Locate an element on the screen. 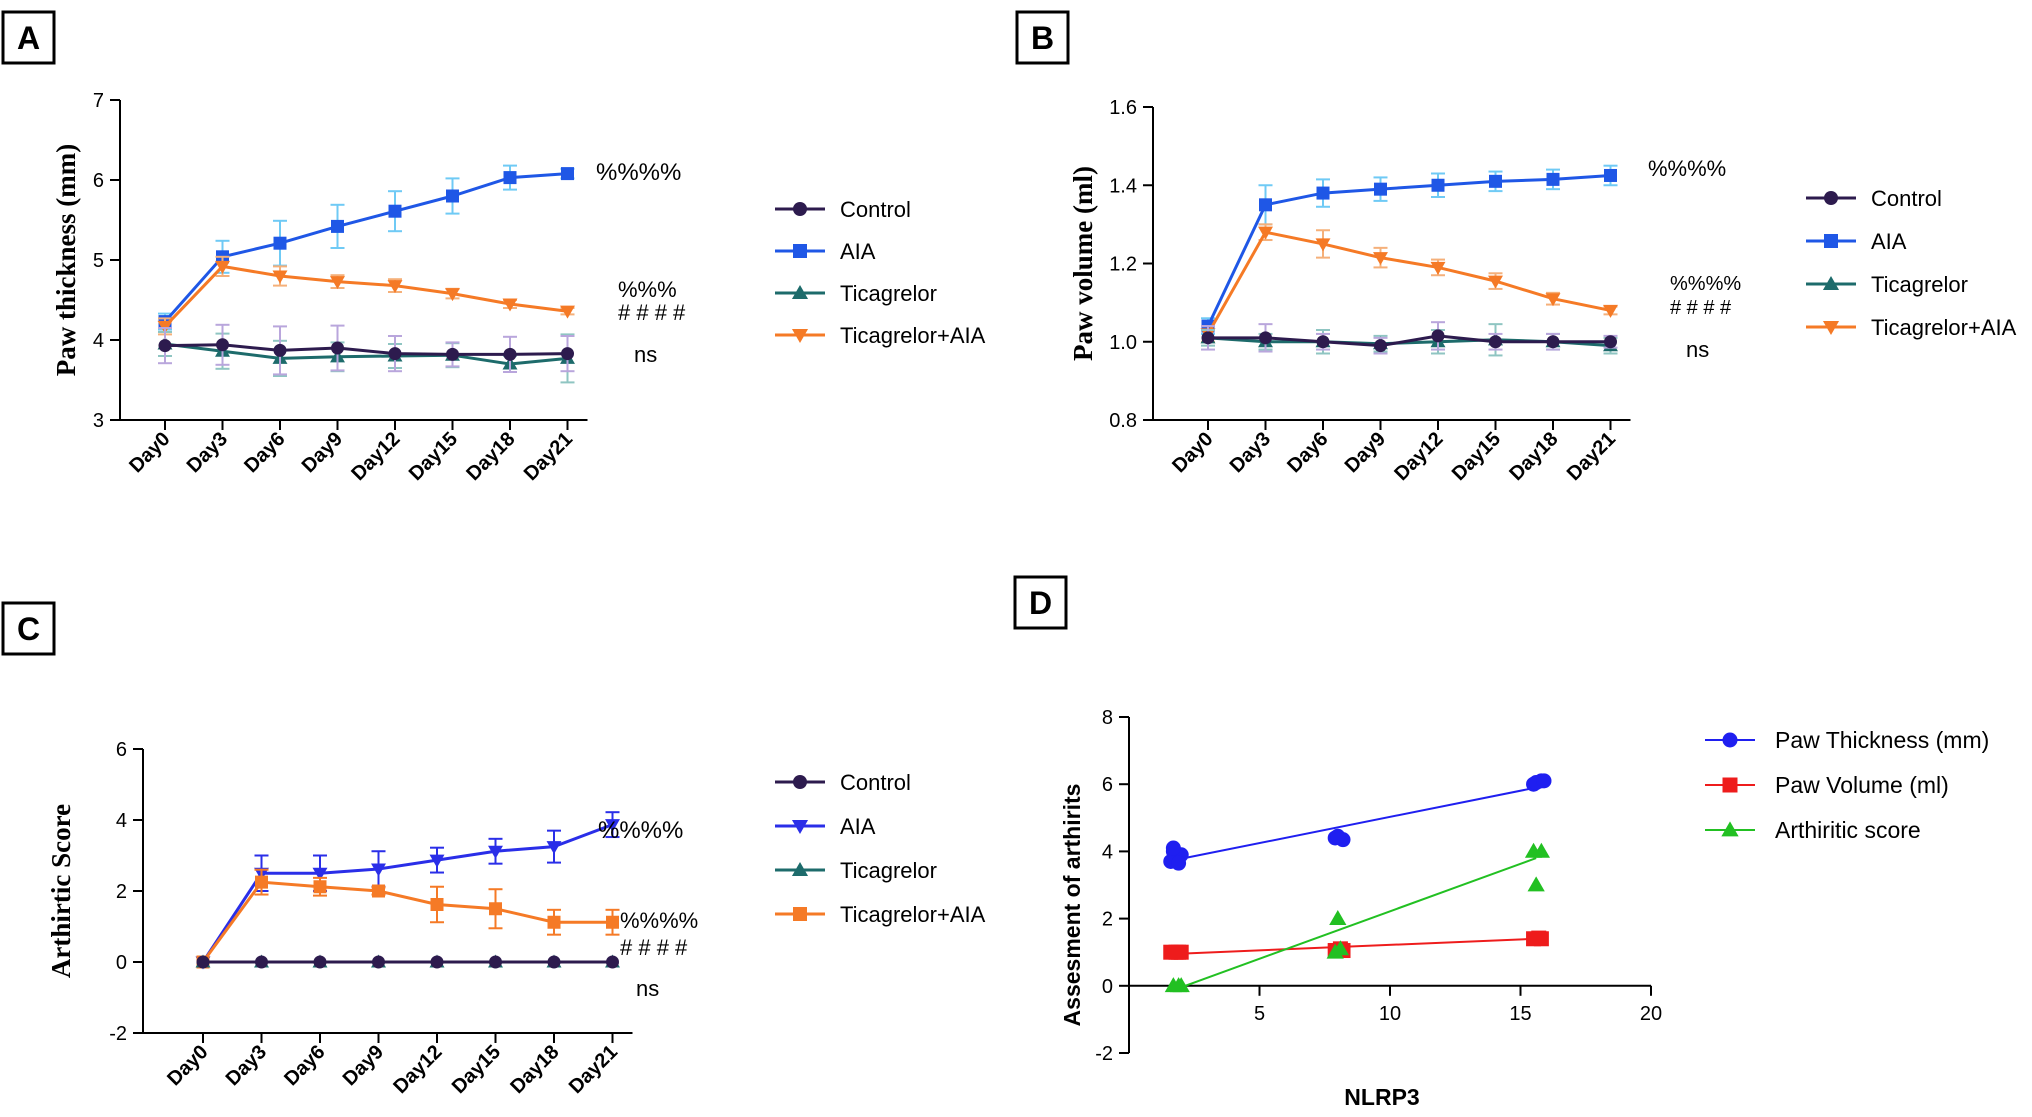 This screenshot has width=2032, height=1117. legend-item: AIA is located at coordinates (825, 251).